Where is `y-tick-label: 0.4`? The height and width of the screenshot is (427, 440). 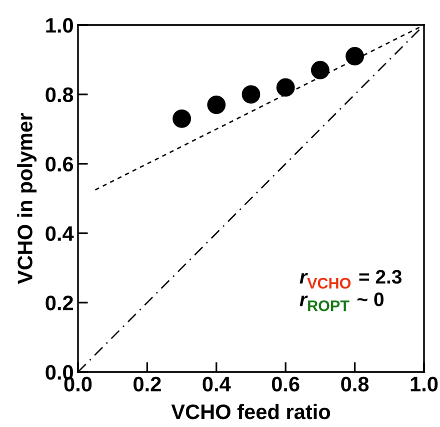
y-tick-label: 0.4 is located at coordinates (60, 233).